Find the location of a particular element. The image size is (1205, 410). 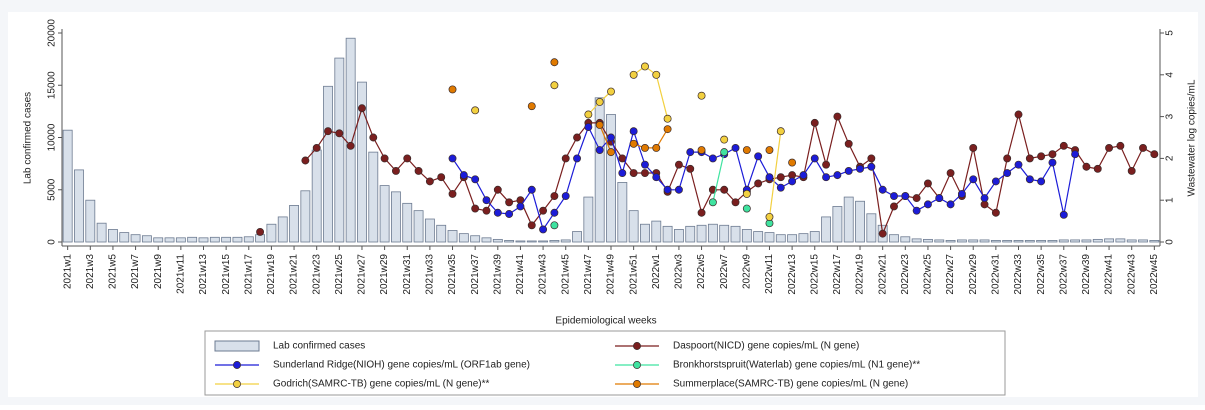

x-axis-title: Epidemiological weeks is located at coordinates (605, 321).